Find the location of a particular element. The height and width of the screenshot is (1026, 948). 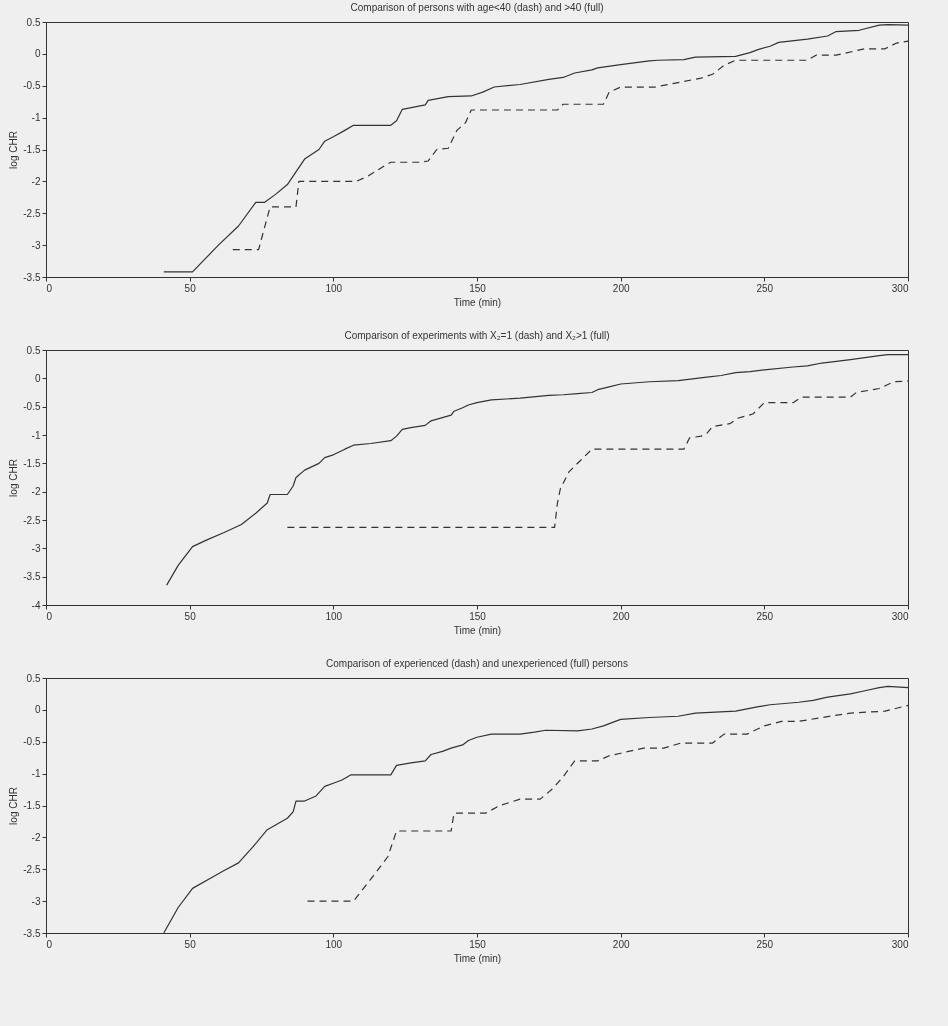

chart-title: Comparison of experienced (dash) and unexperienced (full) persons is located at coordinates (477, 663).